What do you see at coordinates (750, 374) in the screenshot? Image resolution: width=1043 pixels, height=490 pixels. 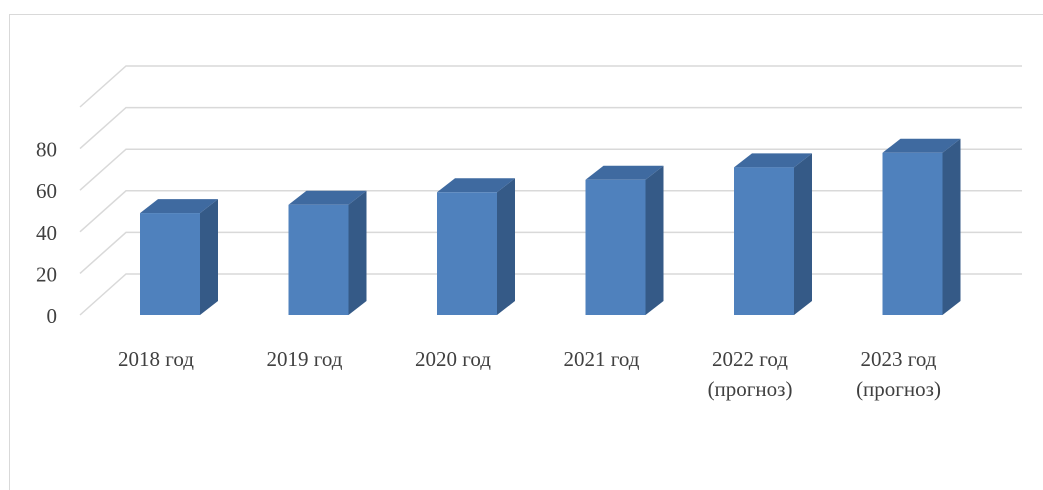 I see `x-category-label: 2022 год (прогноз)` at bounding box center [750, 374].